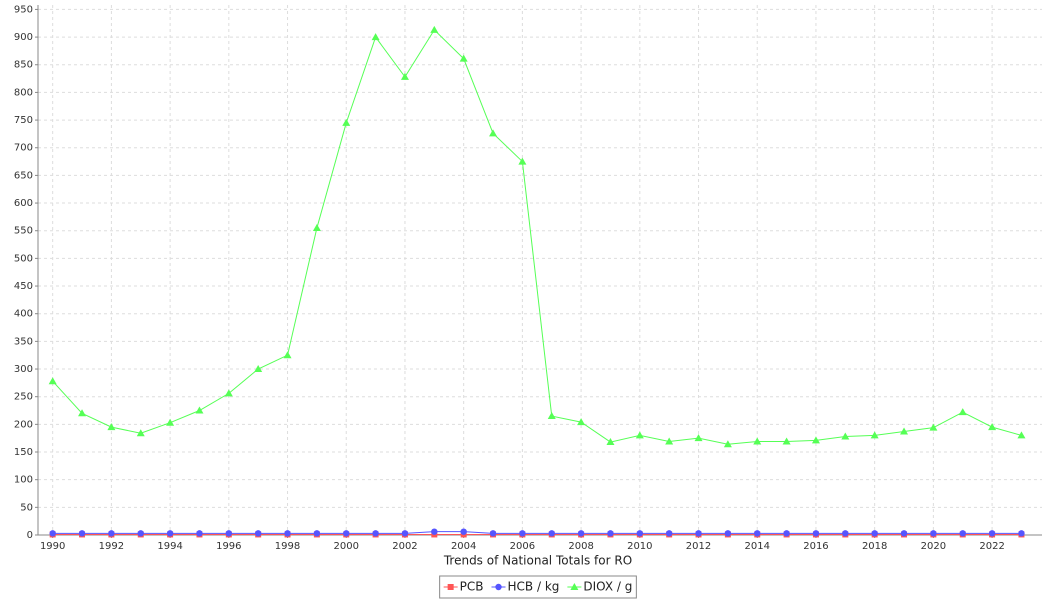 This screenshot has height=600, width=1050. I want to click on y-tick-label: 550, so click(23, 231).